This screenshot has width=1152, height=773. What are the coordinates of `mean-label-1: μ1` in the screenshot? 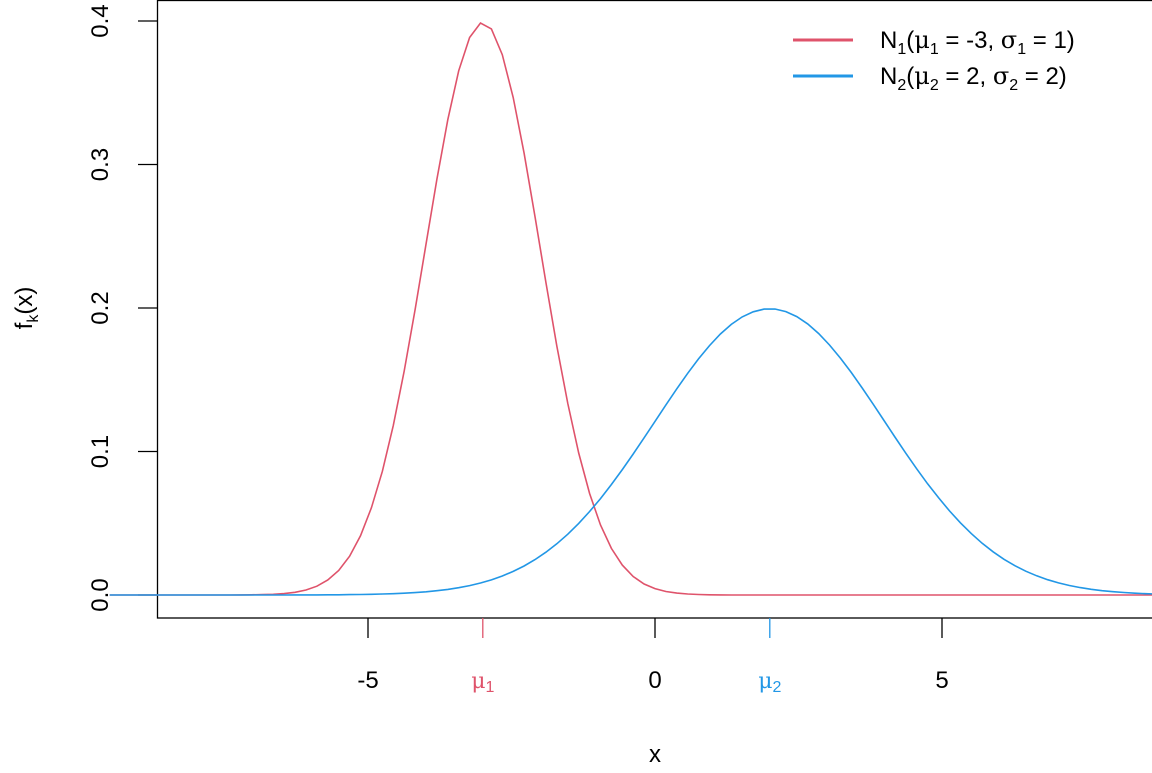 It's located at (482, 682).